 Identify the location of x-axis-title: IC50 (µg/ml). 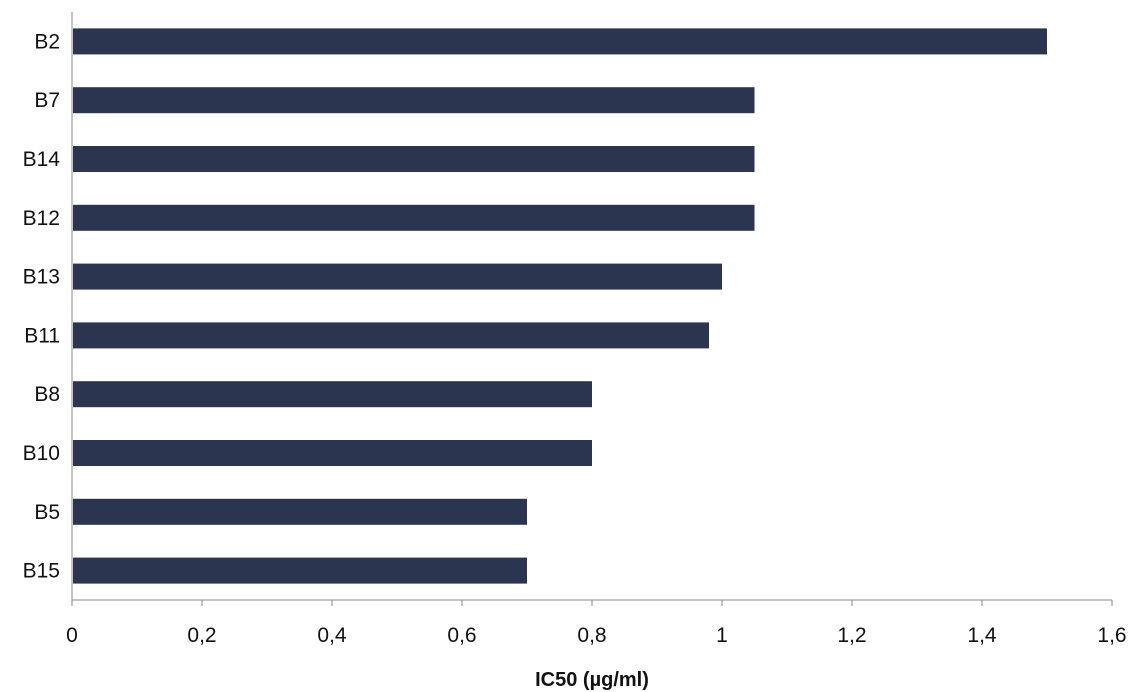
(592, 680).